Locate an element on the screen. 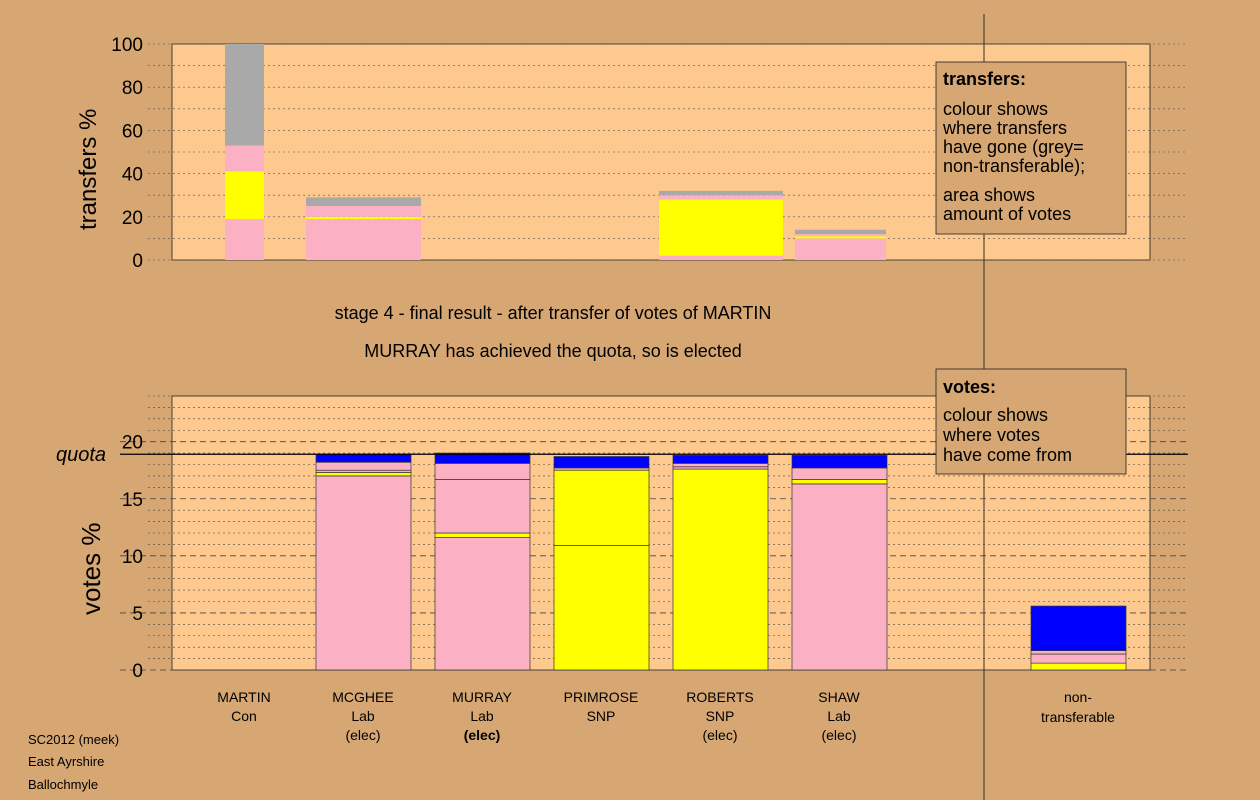 This screenshot has width=1260, height=800. transfers-y-tick-label: 40 is located at coordinates (132, 175).